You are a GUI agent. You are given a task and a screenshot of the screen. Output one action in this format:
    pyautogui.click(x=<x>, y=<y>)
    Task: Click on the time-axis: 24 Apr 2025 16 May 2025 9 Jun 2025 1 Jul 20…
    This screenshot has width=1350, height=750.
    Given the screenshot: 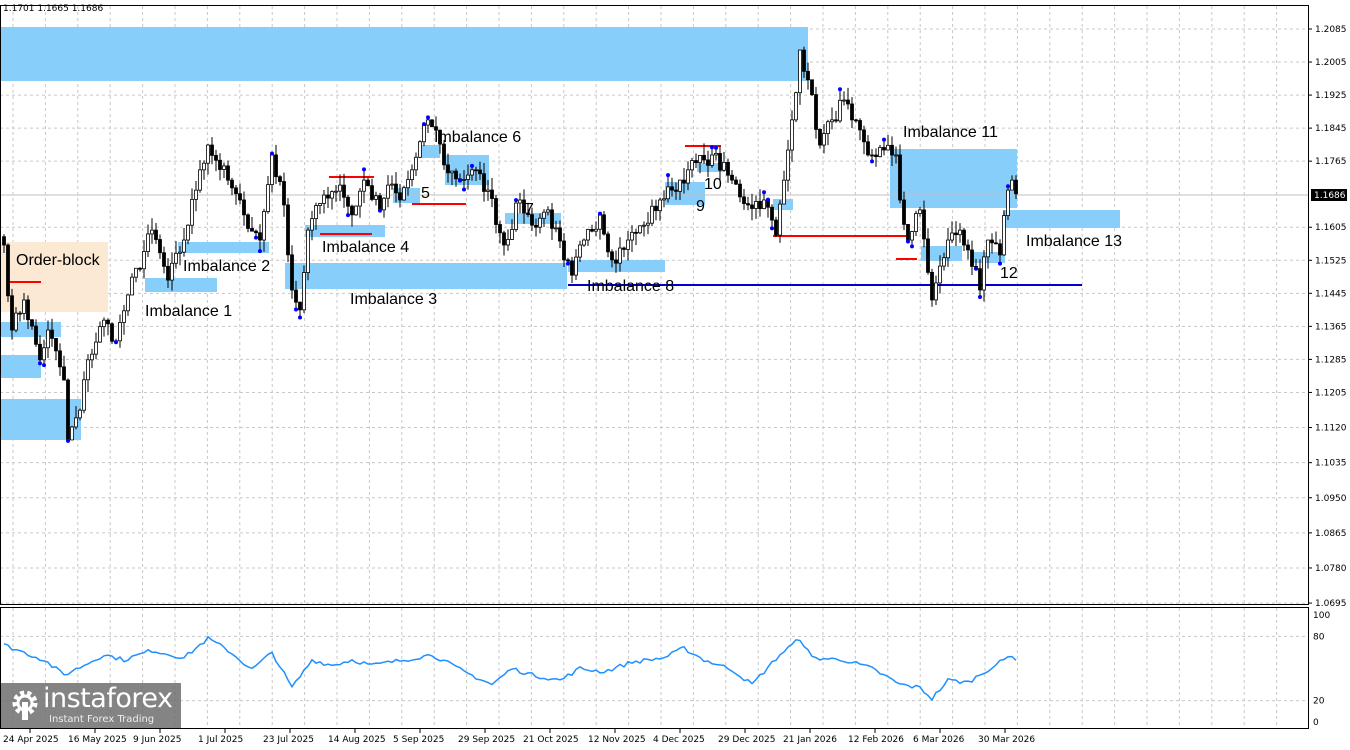 What is the action you would take?
    pyautogui.click(x=519, y=737)
    